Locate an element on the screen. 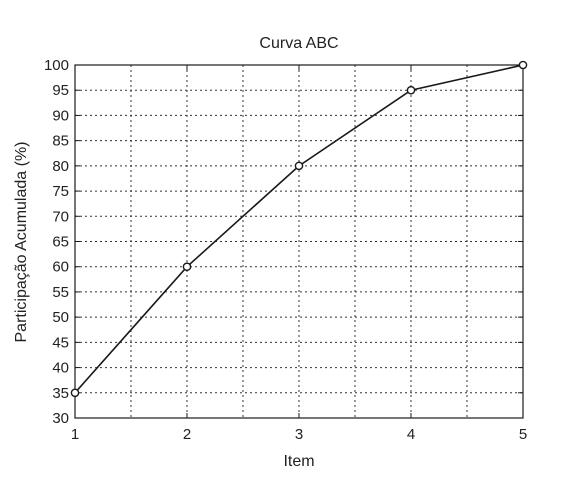 The width and height of the screenshot is (562, 482). y-tick-label: 50 is located at coordinates (60, 317).